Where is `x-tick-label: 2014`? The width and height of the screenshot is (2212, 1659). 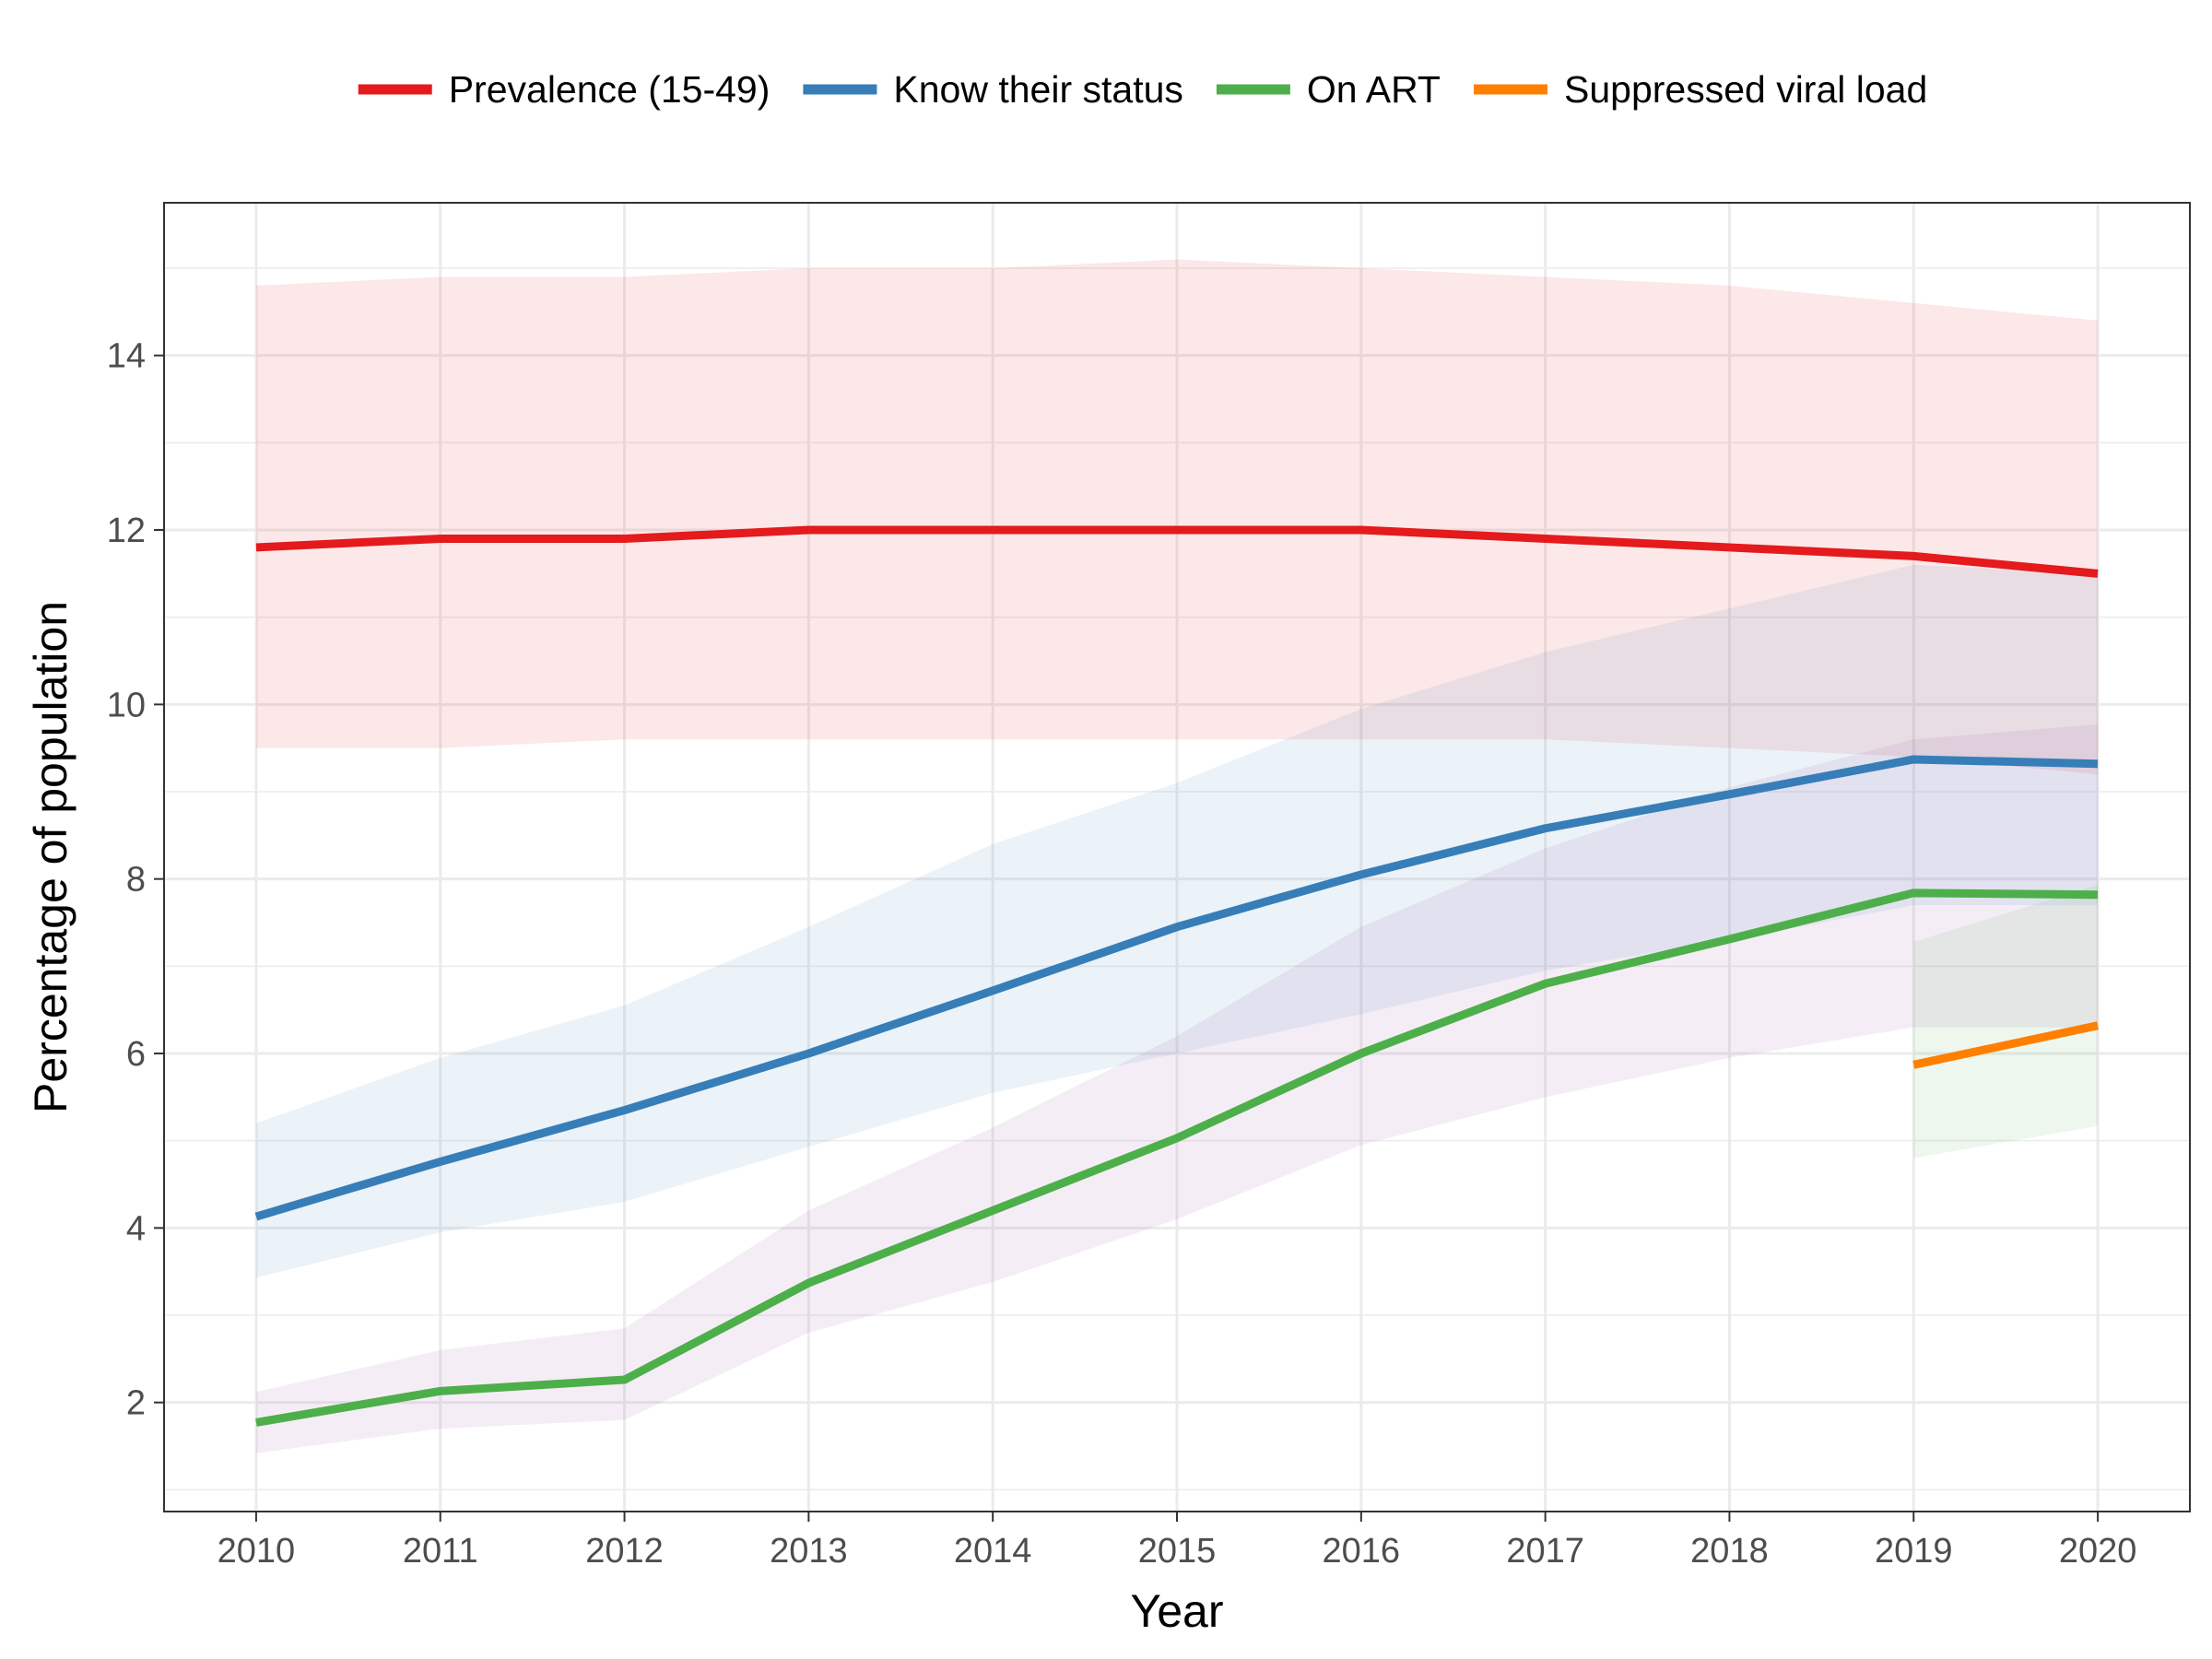
x-tick-label: 2014 is located at coordinates (993, 1551).